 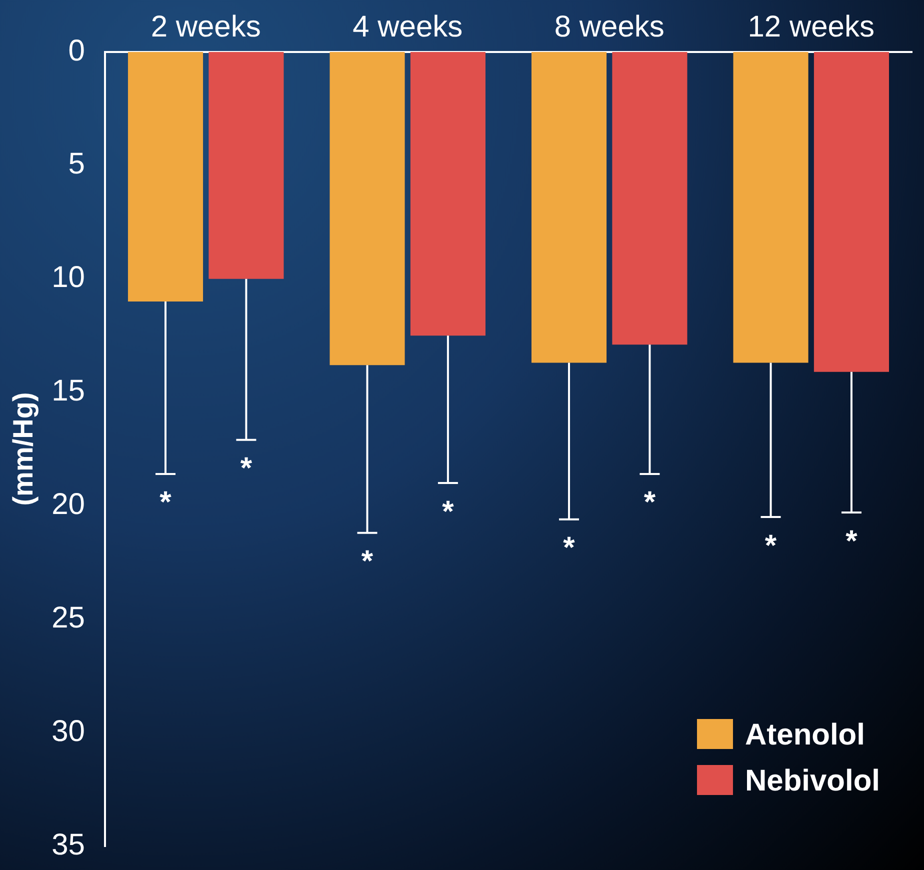 What do you see at coordinates (68, 617) in the screenshot?
I see `y-tick-label: 25` at bounding box center [68, 617].